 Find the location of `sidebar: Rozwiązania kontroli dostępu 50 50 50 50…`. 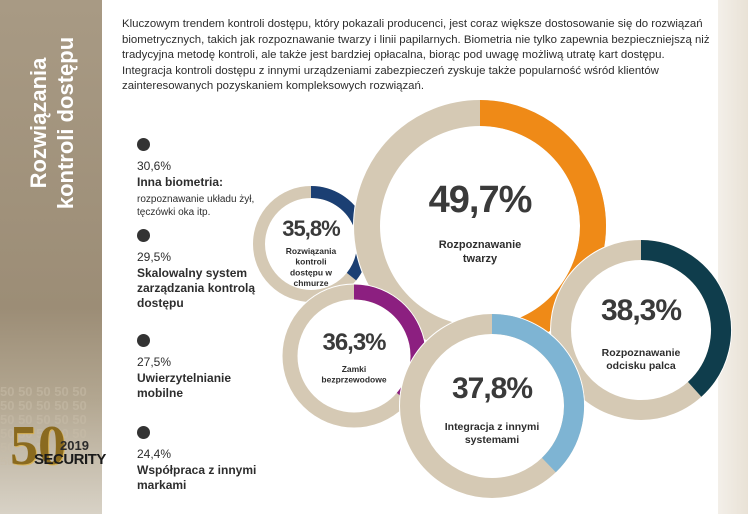

sidebar: Rozwiązania kontroli dostępu 50 50 50 50… is located at coordinates (53, 257).